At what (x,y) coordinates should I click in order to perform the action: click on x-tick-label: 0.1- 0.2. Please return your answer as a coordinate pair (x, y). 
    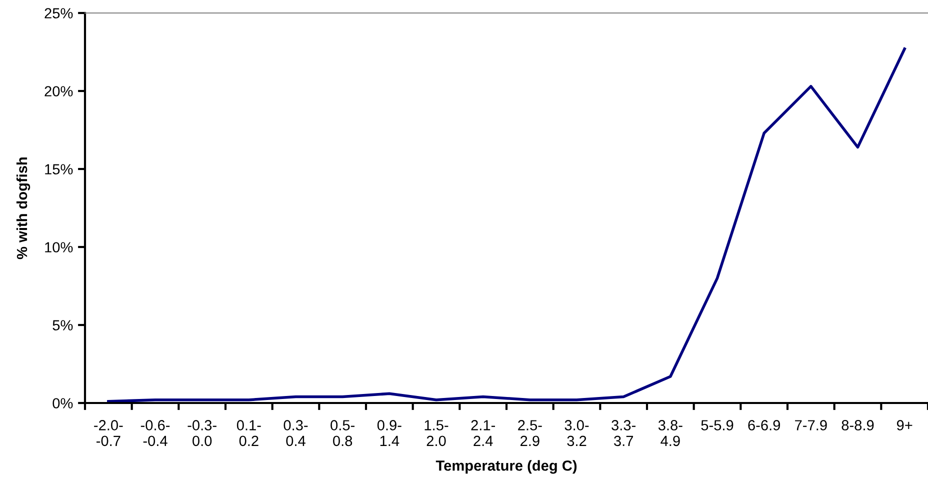
    Looking at the image, I should click on (248, 433).